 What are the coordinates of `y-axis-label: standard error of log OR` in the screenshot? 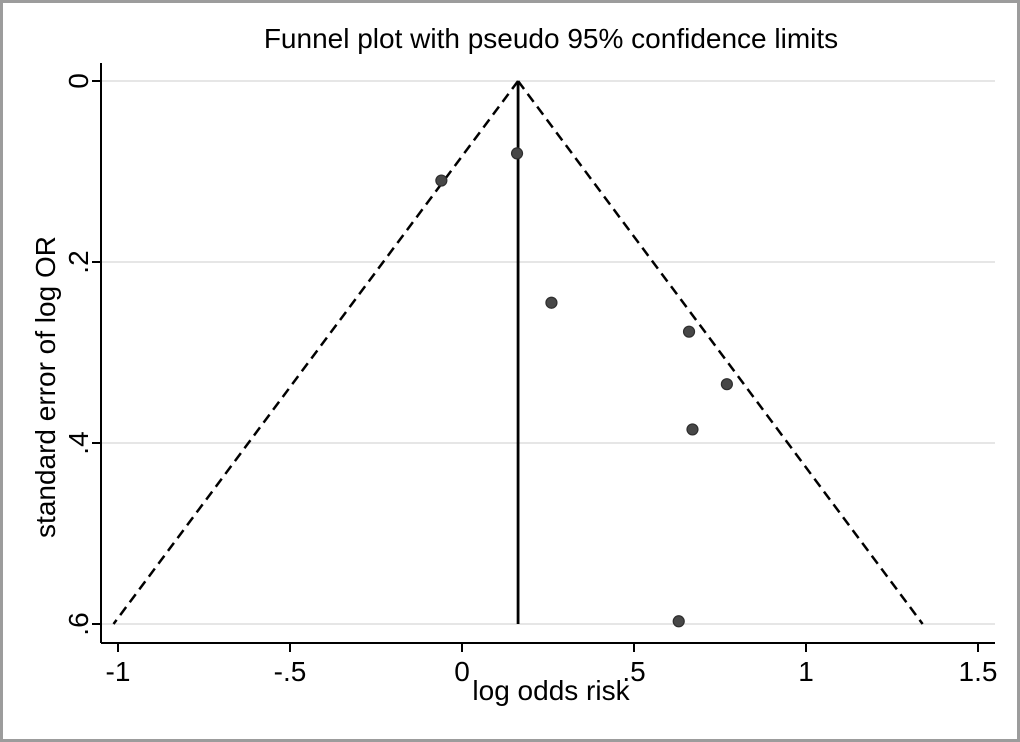 It's located at (45, 387).